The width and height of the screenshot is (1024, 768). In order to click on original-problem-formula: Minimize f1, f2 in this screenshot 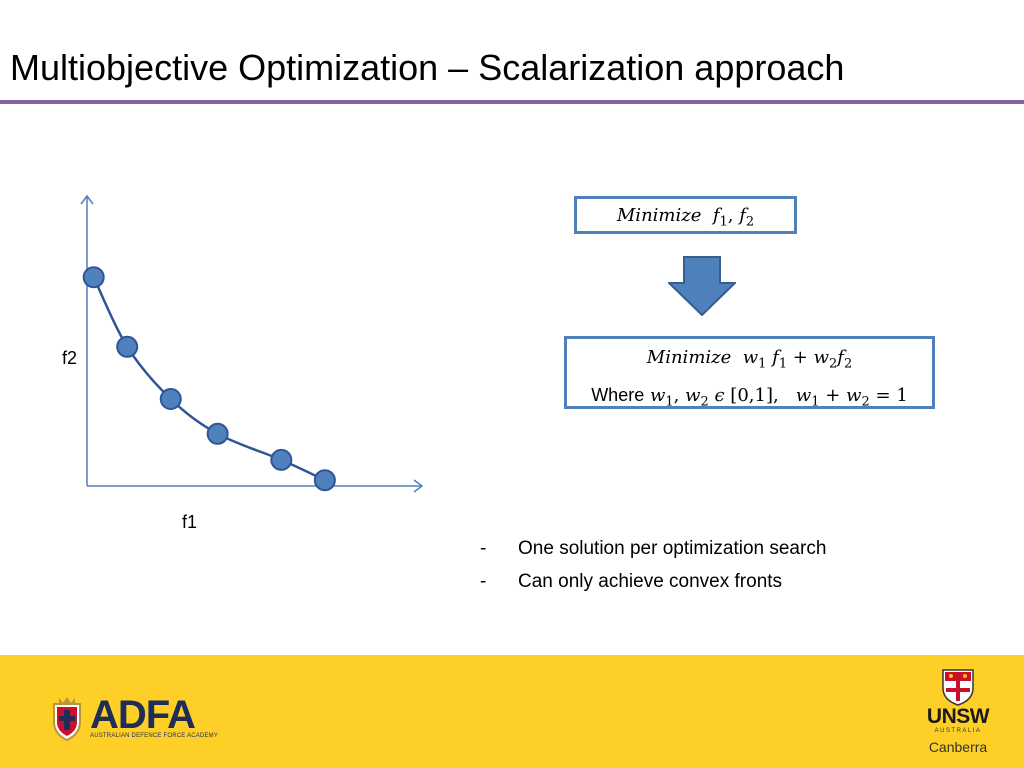, I will do `click(685, 217)`.